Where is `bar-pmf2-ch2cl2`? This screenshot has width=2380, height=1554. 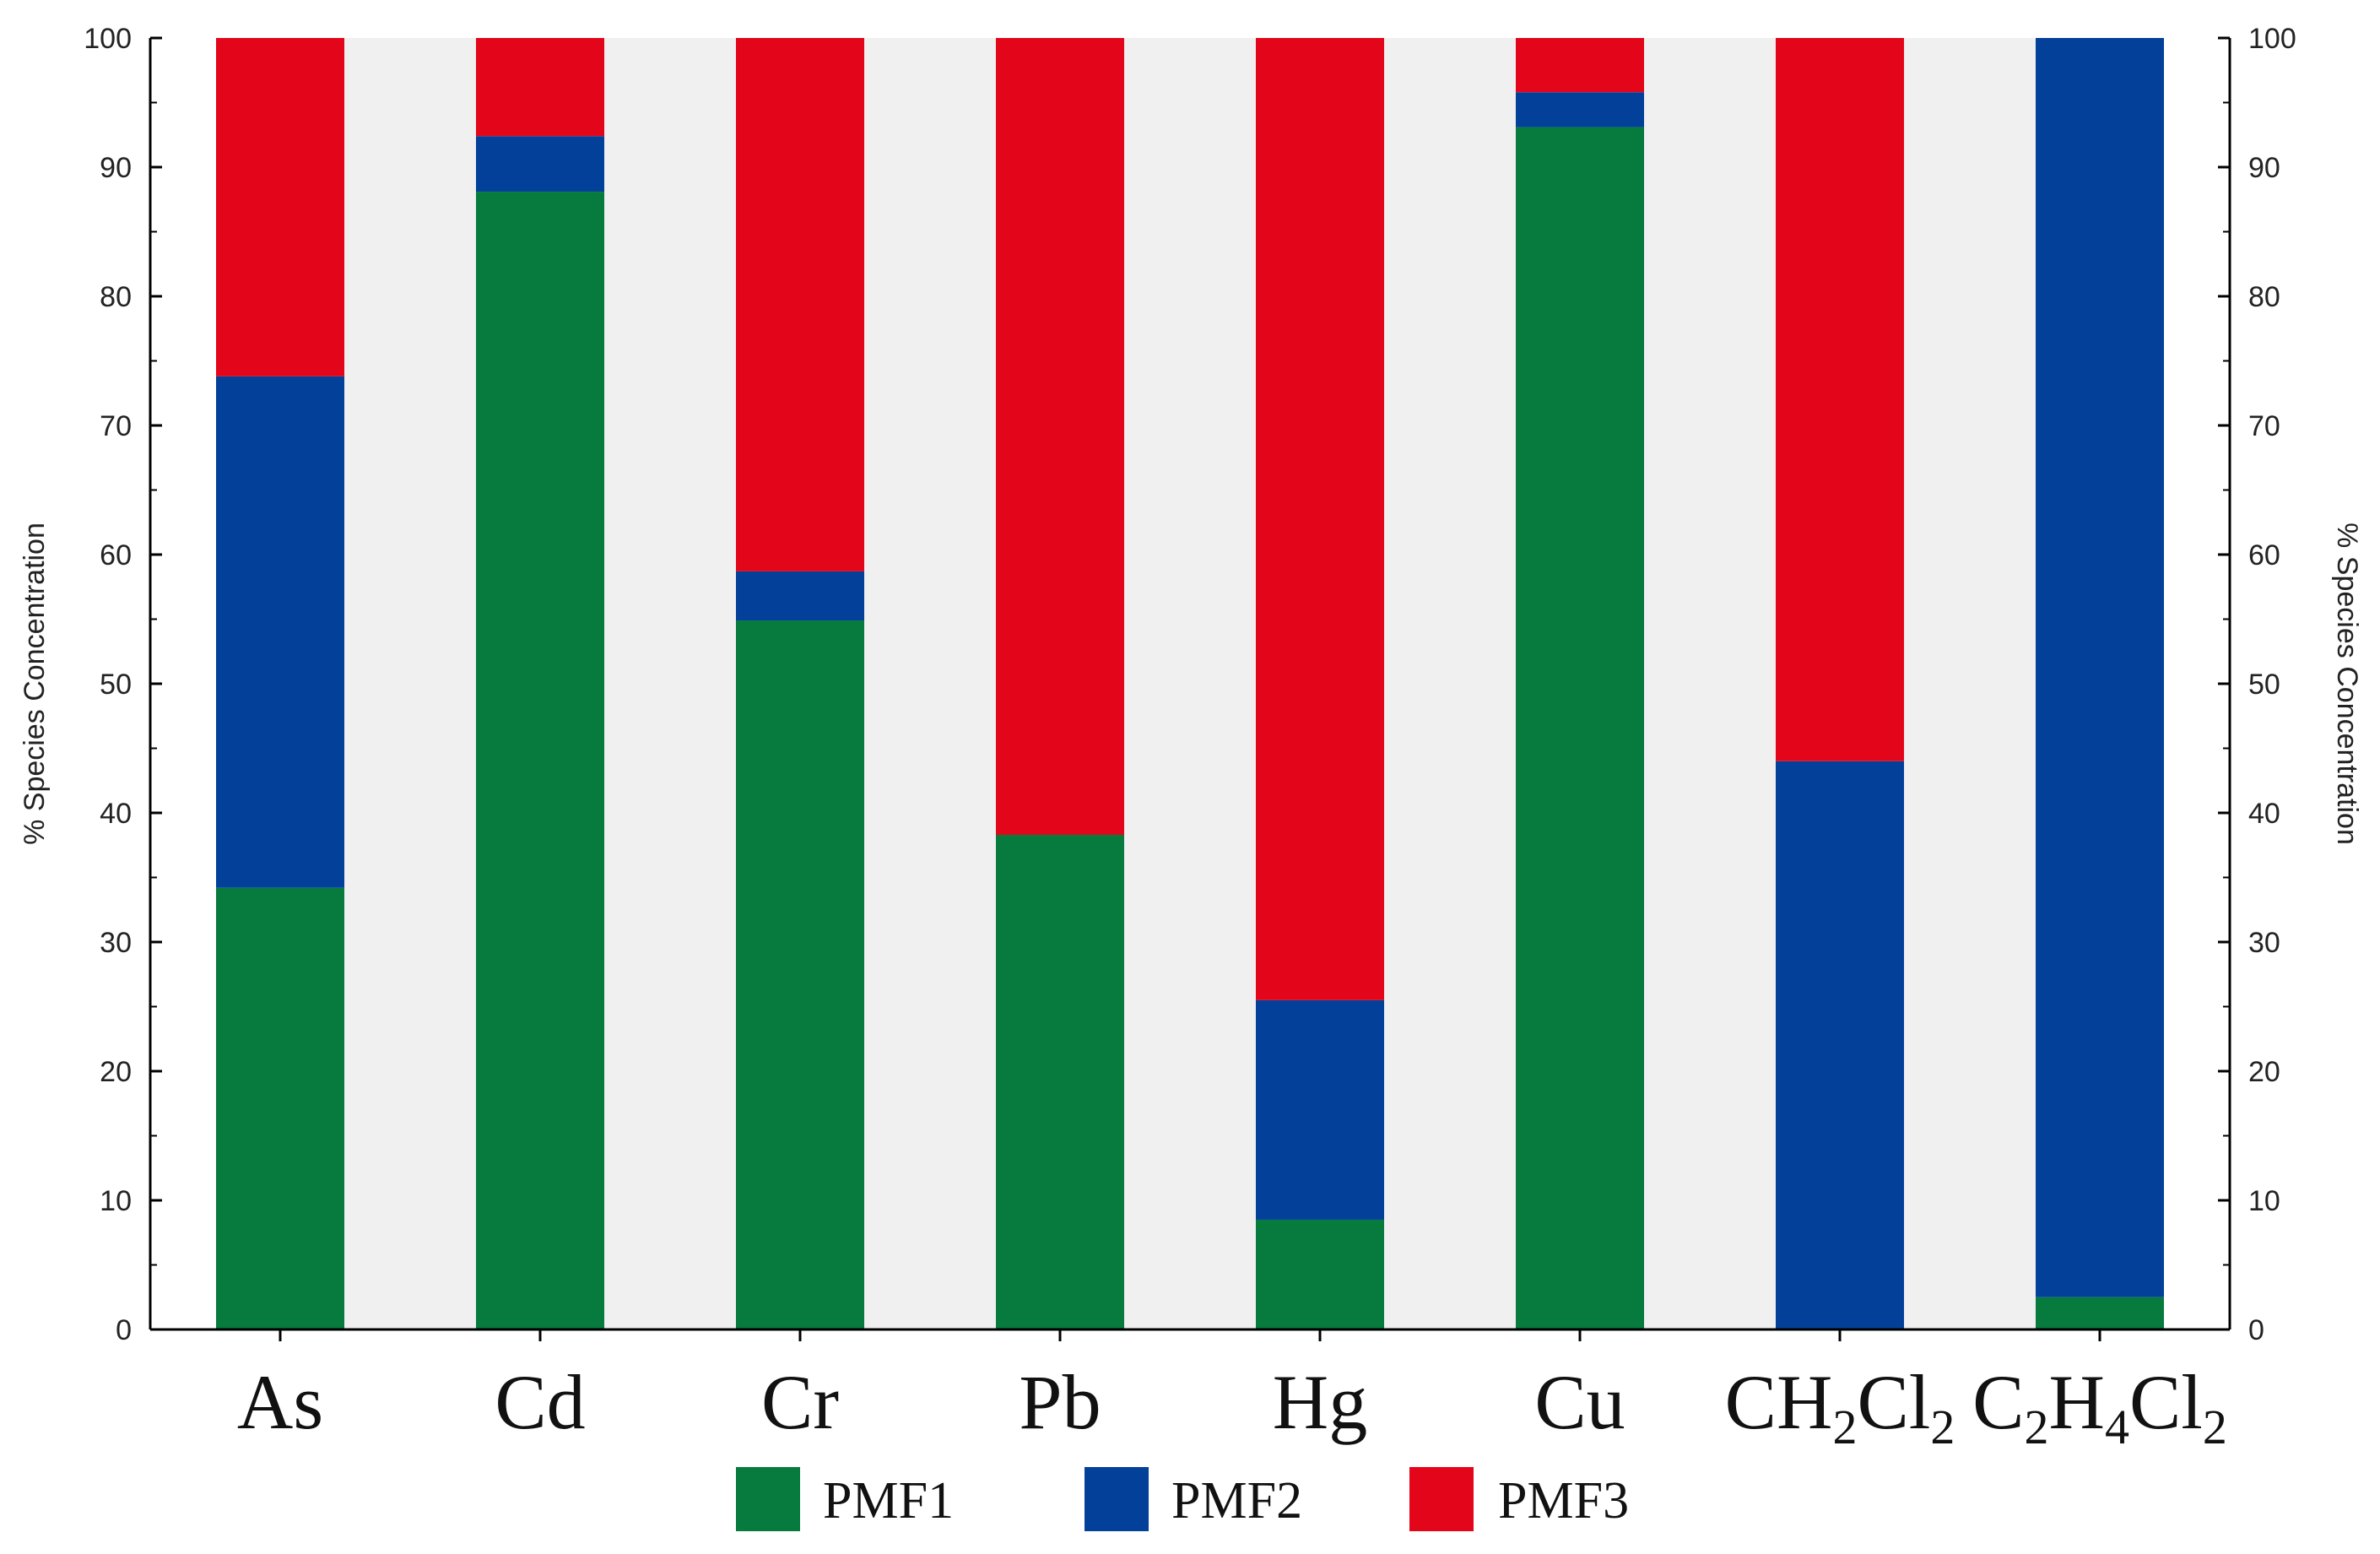
bar-pmf2-ch2cl2 is located at coordinates (1840, 1045).